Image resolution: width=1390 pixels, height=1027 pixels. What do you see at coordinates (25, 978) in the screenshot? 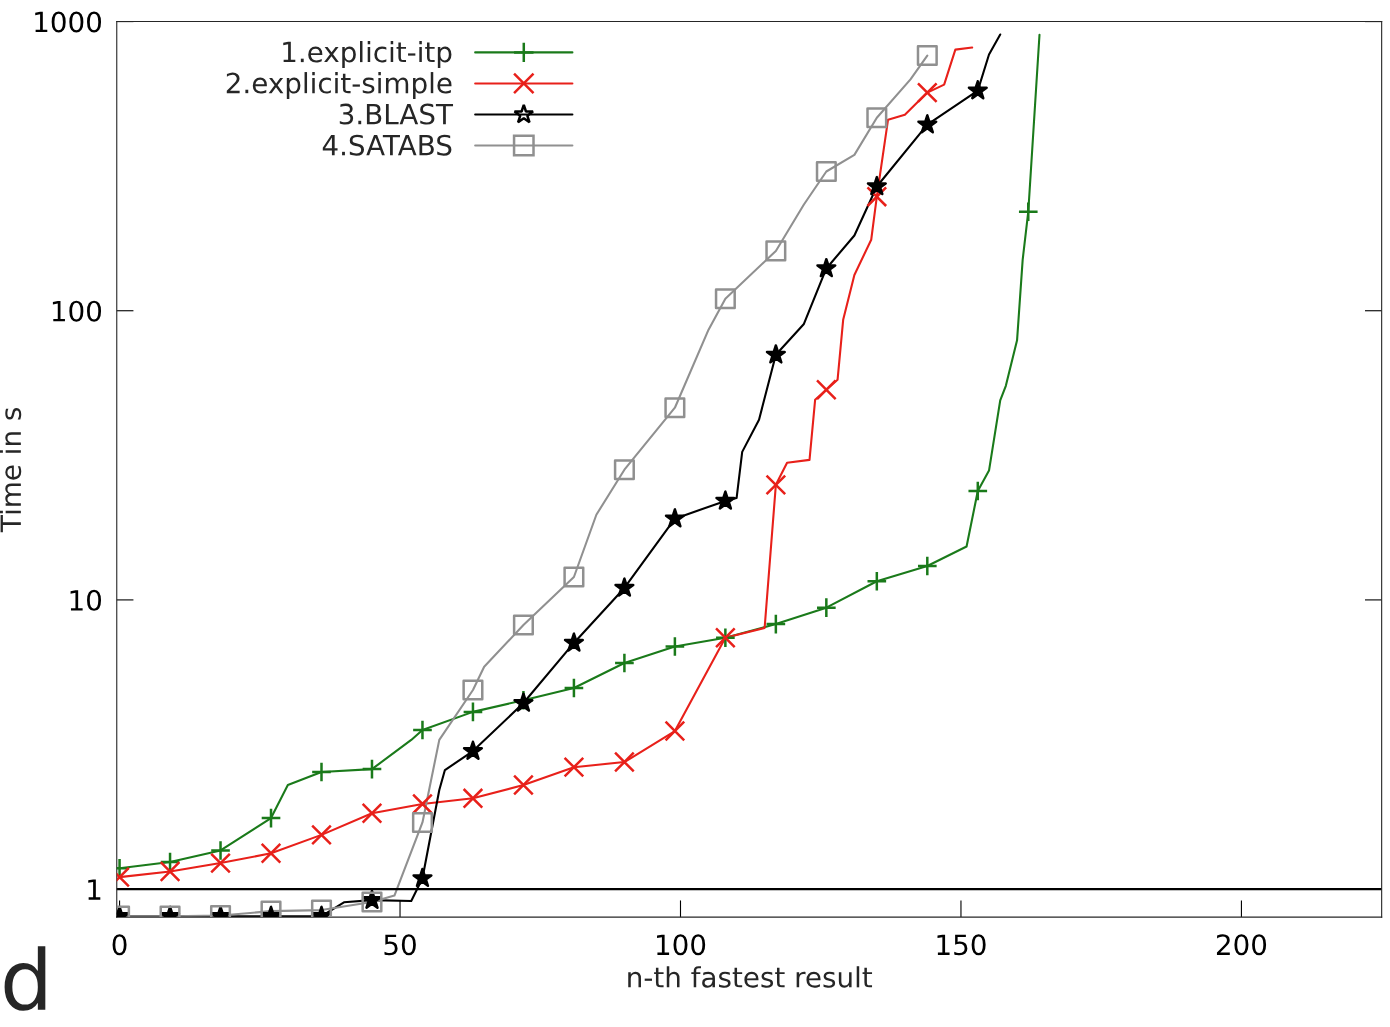
I see `text: d` at bounding box center [25, 978].